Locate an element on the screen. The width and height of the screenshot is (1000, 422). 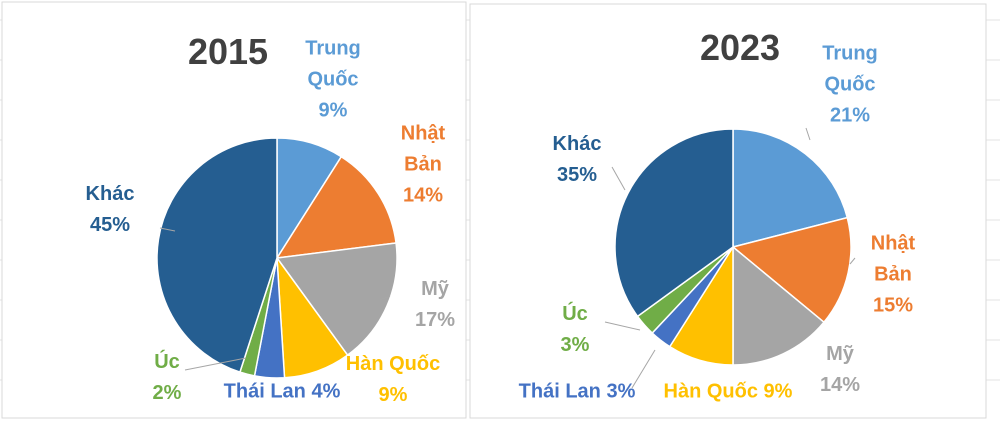
data-label: Úc 2% is located at coordinates (167, 378).